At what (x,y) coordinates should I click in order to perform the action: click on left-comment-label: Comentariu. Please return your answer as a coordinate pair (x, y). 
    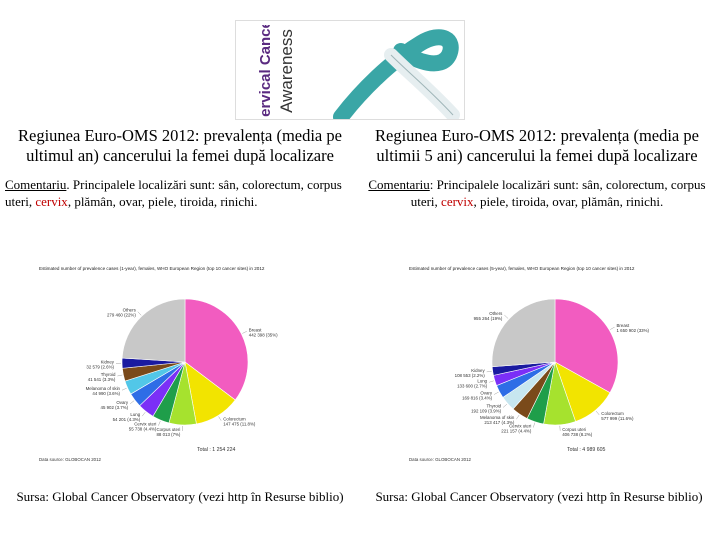
    Looking at the image, I should click on (36, 184).